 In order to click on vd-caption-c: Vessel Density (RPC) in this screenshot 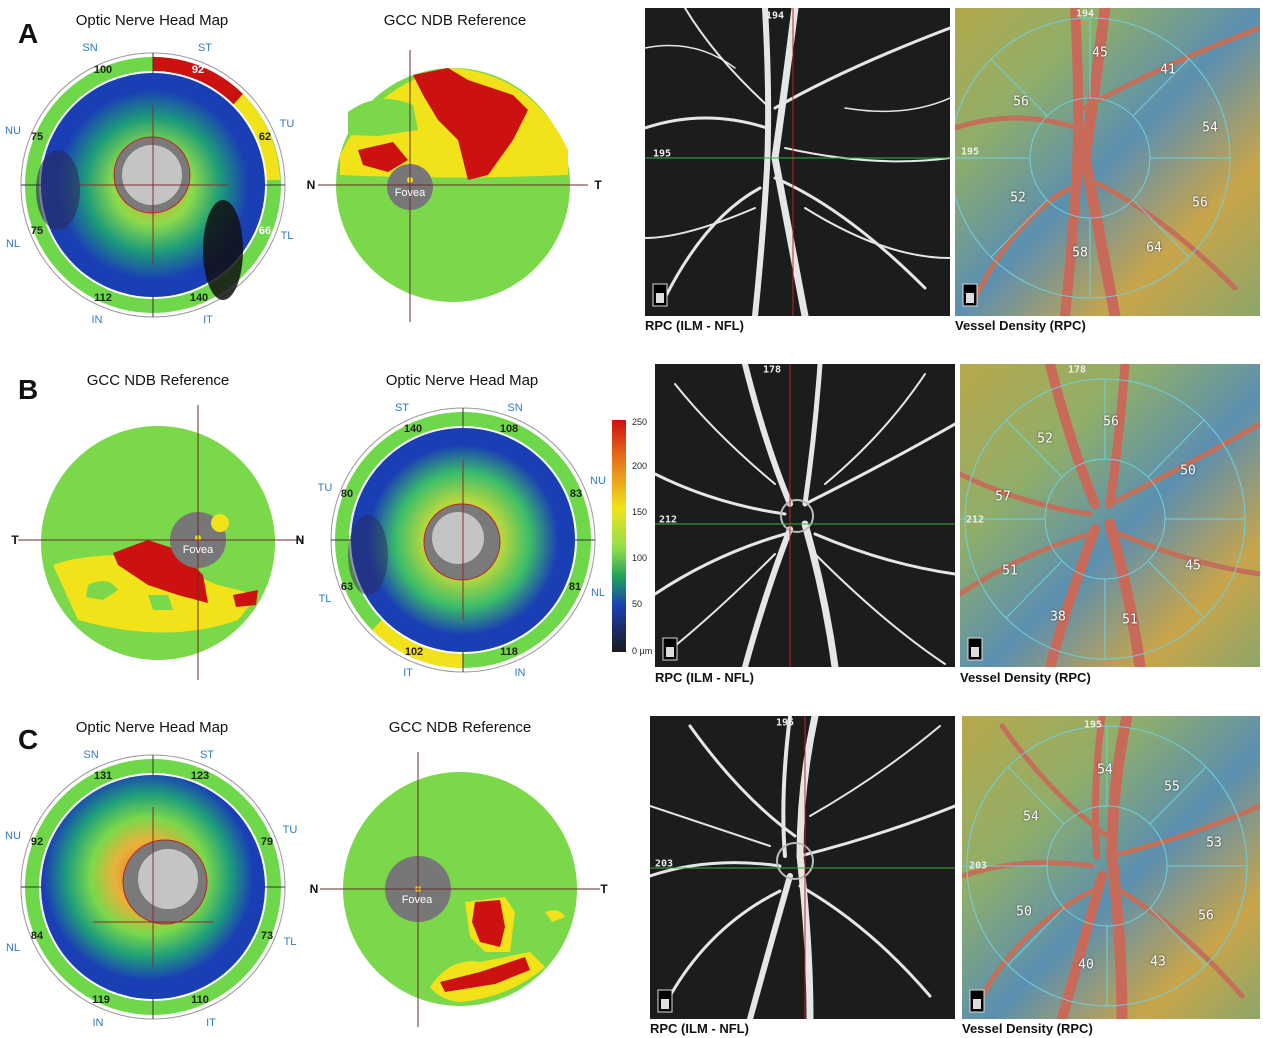, I will do `click(1027, 1028)`.